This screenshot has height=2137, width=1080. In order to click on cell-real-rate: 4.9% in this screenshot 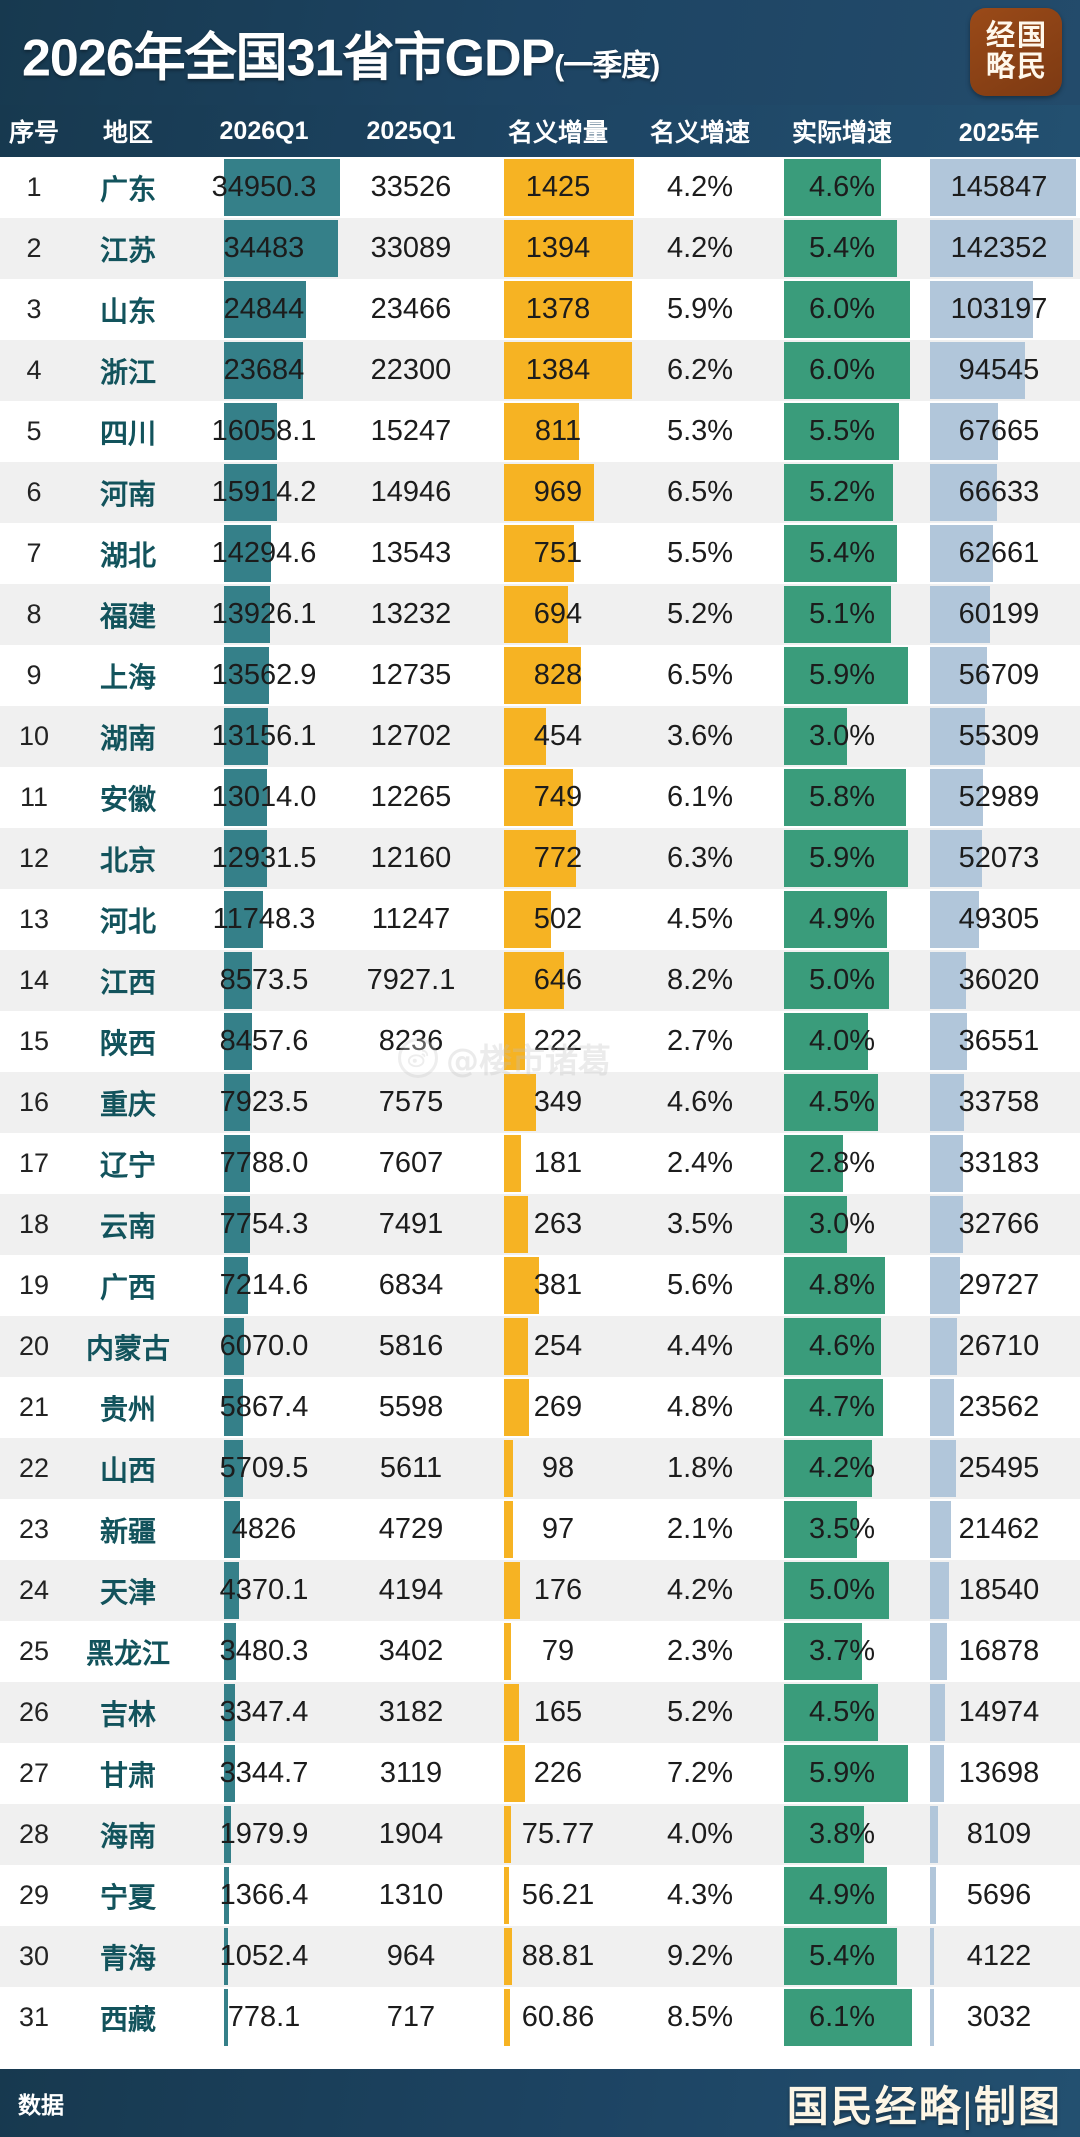, I will do `click(842, 919)`.